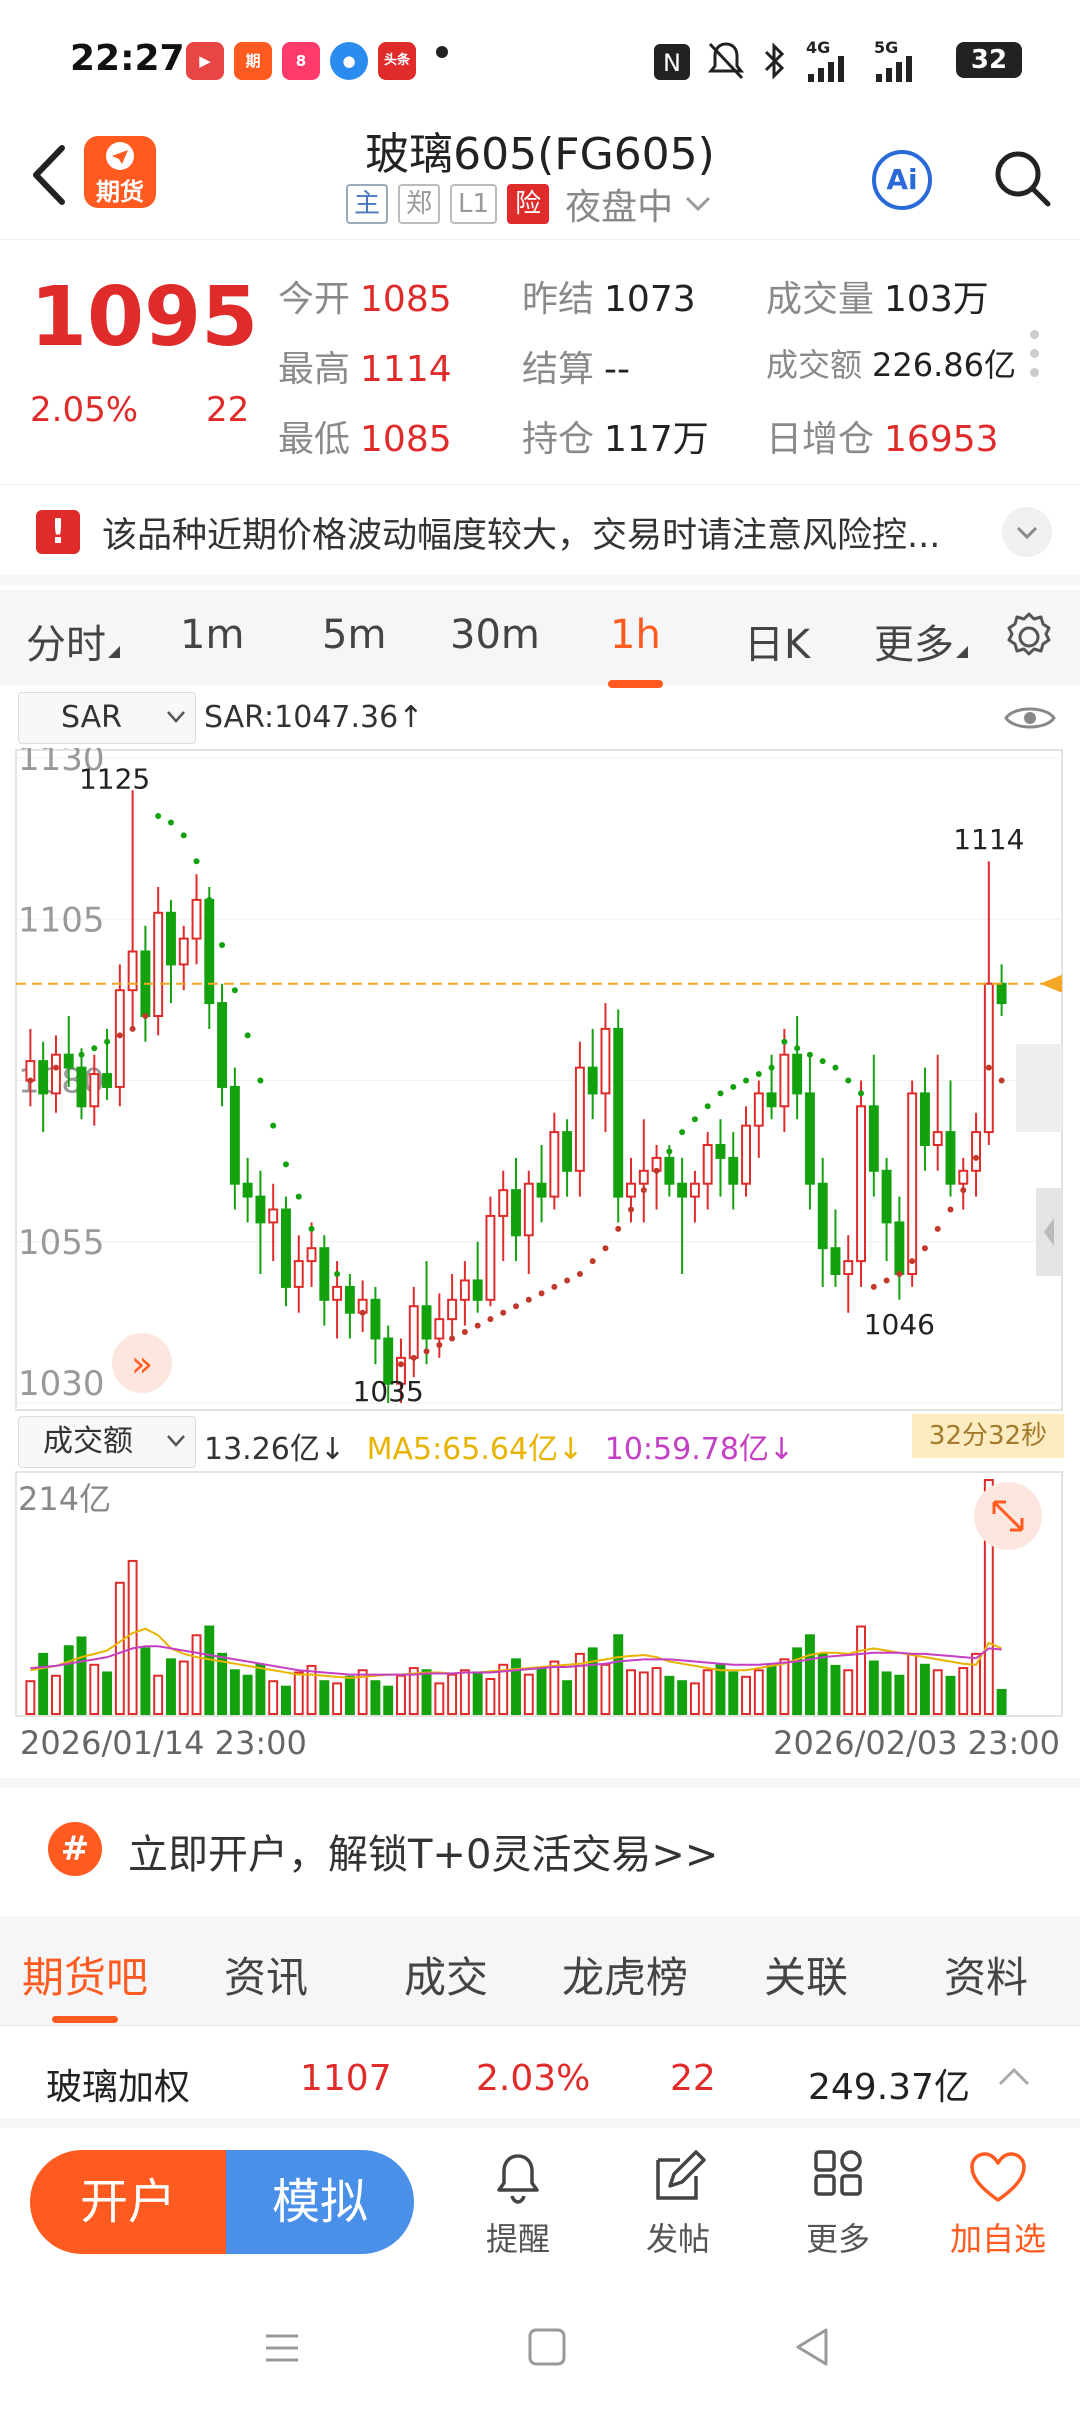  Describe the element at coordinates (989, 60) in the screenshot. I see `battery-icon: 32` at that location.